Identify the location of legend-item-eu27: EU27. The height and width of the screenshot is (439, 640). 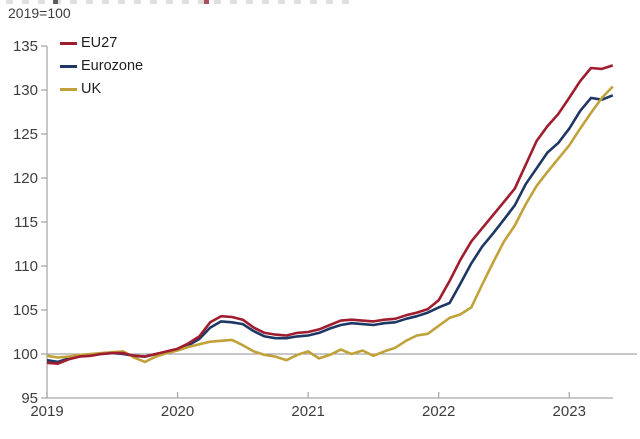
(101, 43).